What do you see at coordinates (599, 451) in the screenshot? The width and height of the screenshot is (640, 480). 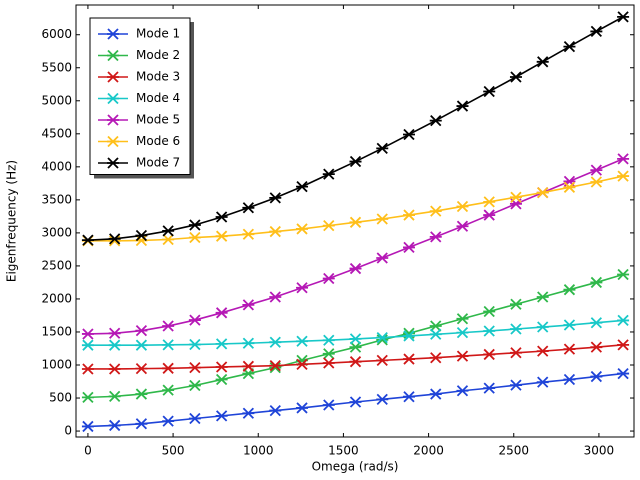 I see `x-tick-label: 3000` at bounding box center [599, 451].